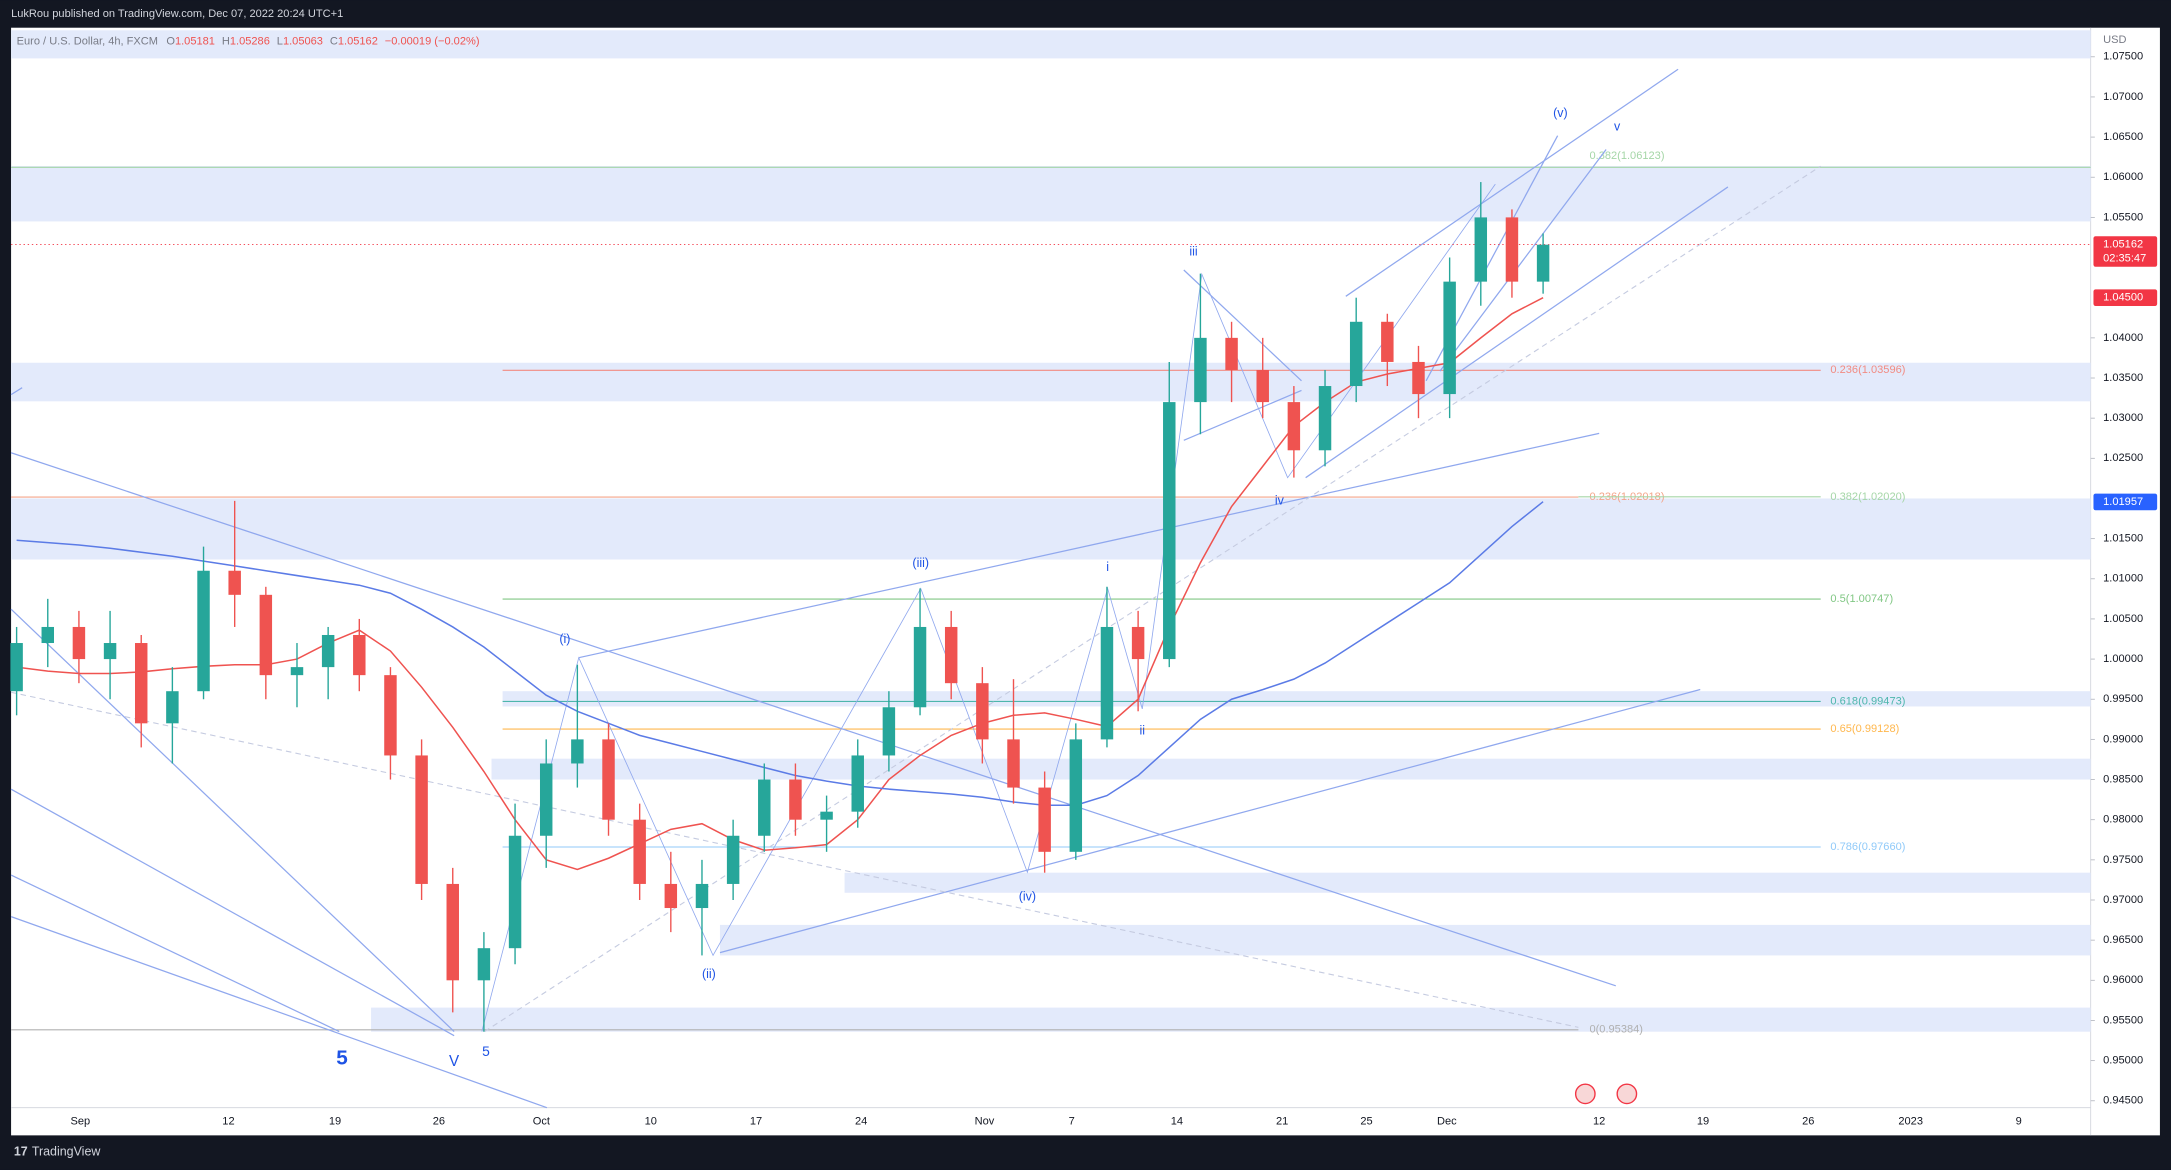 The image size is (2171, 1170). Describe the element at coordinates (1617, 127) in the screenshot. I see `wave-label: v` at that location.